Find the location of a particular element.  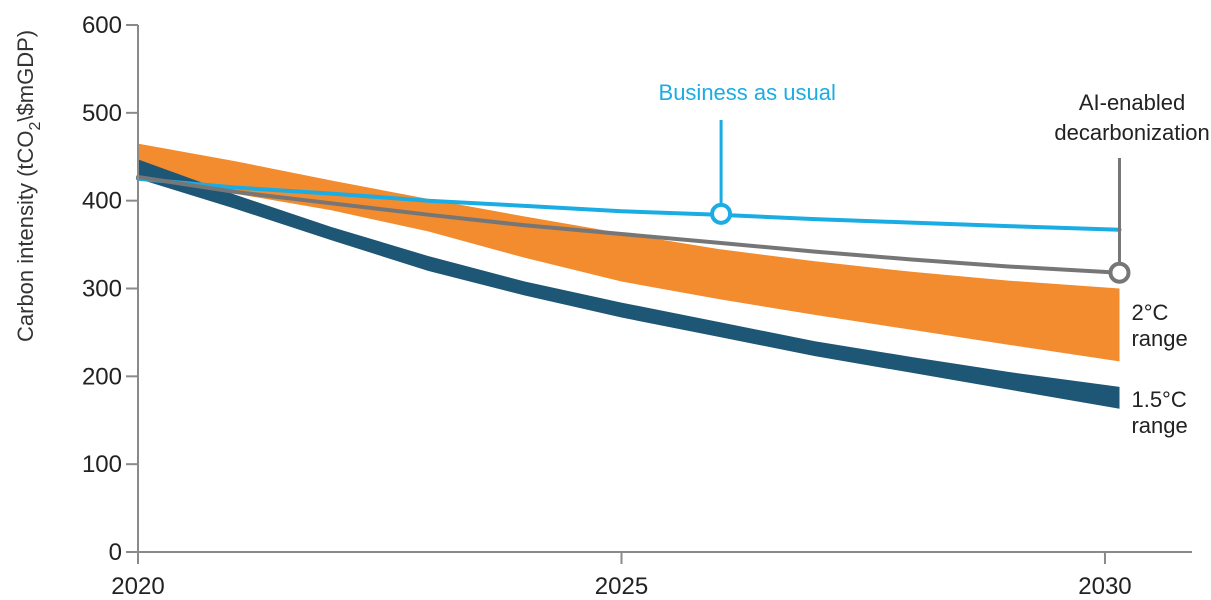

band-label-1-5-c-range-line-1: 1.5°C is located at coordinates (1158, 399).